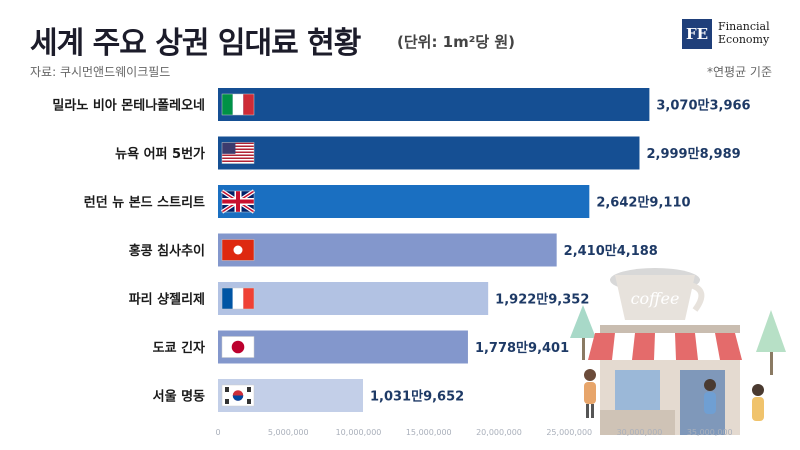 The height and width of the screenshot is (450, 800). Describe the element at coordinates (569, 432) in the screenshot. I see `x-tick-label: 25,000,000` at that location.